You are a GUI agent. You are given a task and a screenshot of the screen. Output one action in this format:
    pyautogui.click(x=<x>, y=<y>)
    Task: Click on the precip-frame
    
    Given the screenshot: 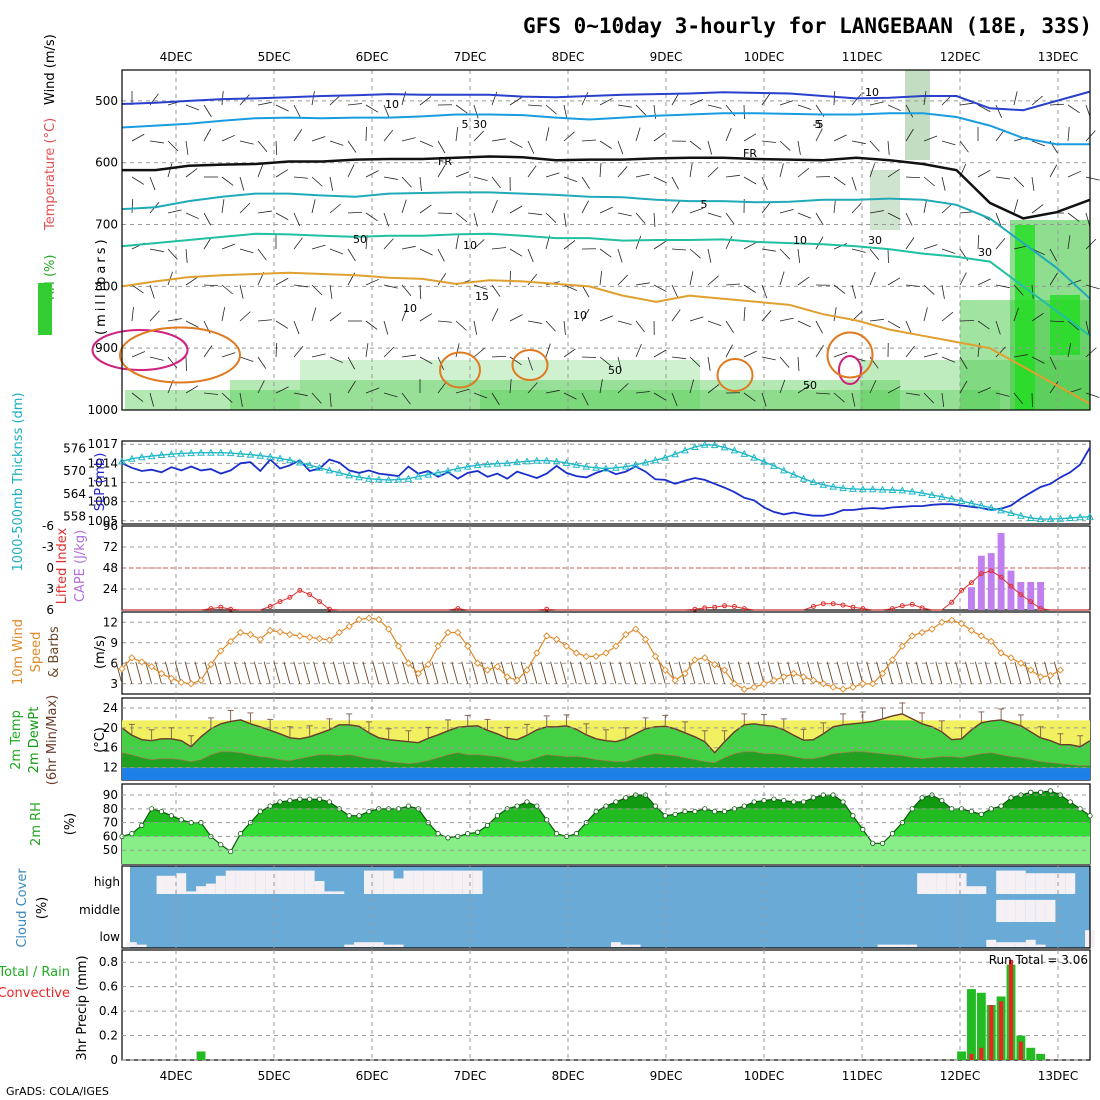 What is the action you would take?
    pyautogui.click(x=606, y=1005)
    